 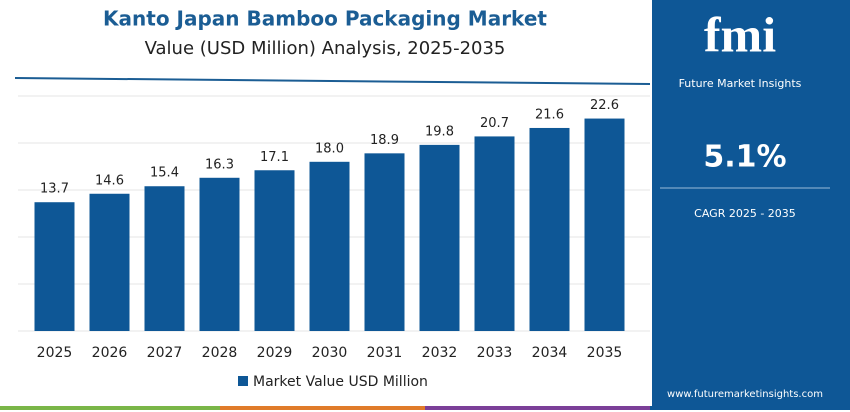 What do you see at coordinates (384, 140) in the screenshot?
I see `value-label: 18.9` at bounding box center [384, 140].